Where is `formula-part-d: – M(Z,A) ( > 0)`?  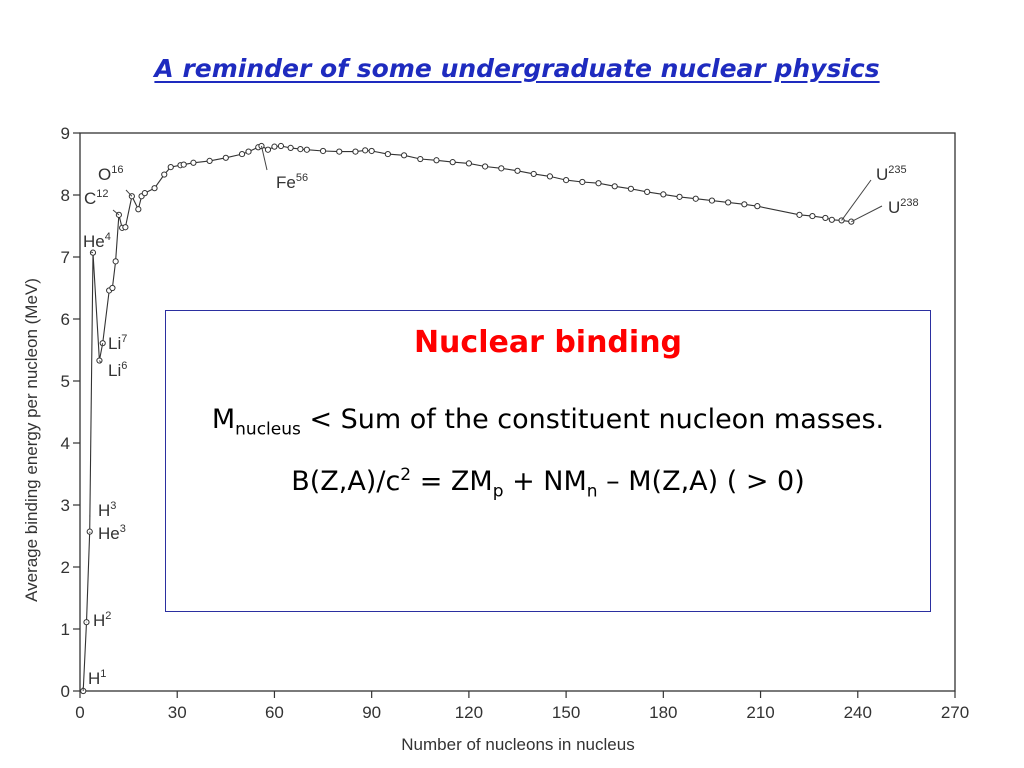 formula-part-d: – M(Z,A) ( > 0) is located at coordinates (701, 481).